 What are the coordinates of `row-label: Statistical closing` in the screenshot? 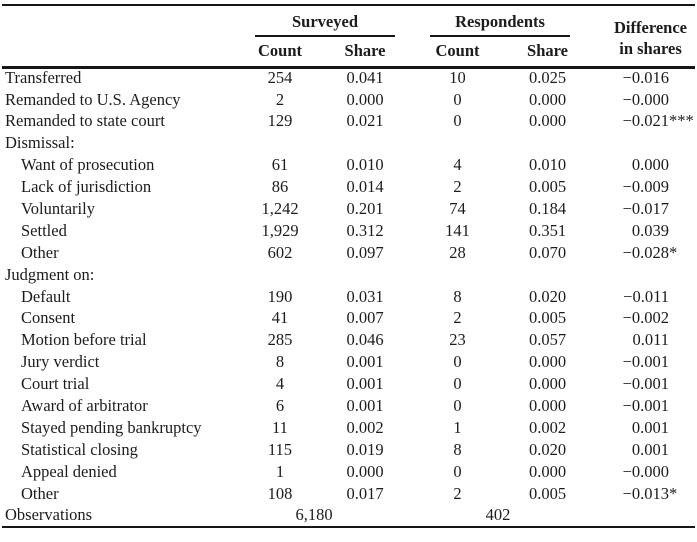 It's located at (79, 449).